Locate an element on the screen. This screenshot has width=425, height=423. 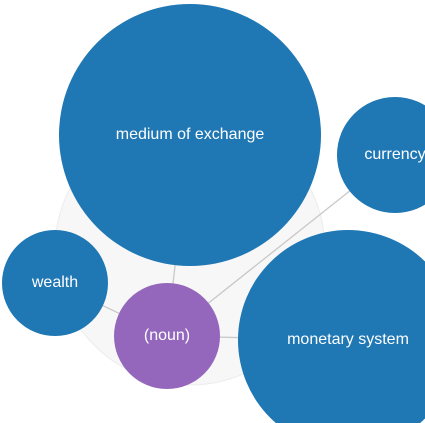
node-wealth-label: wealth is located at coordinates (54, 282).